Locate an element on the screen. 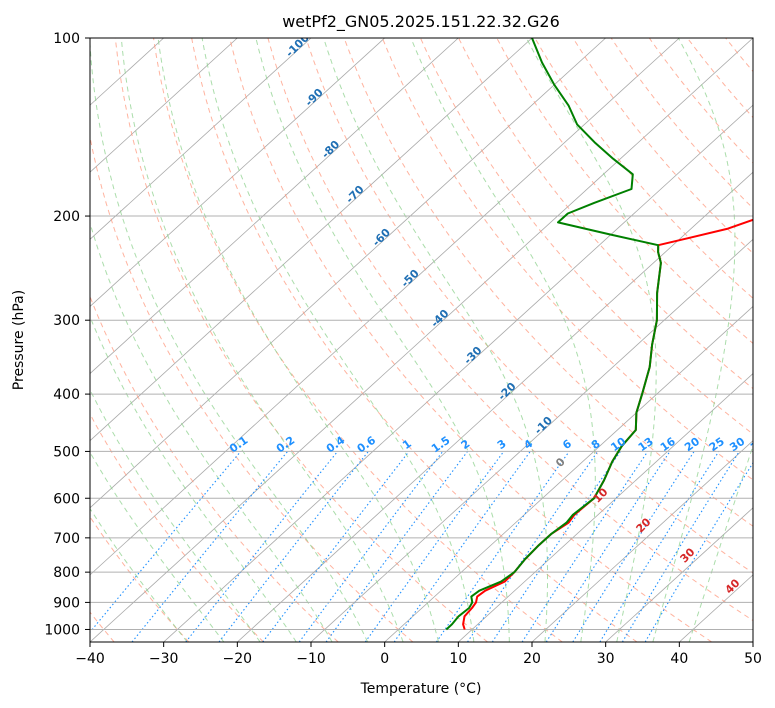 This screenshot has width=775, height=708. y-tick-label: 200 is located at coordinates (66, 217).